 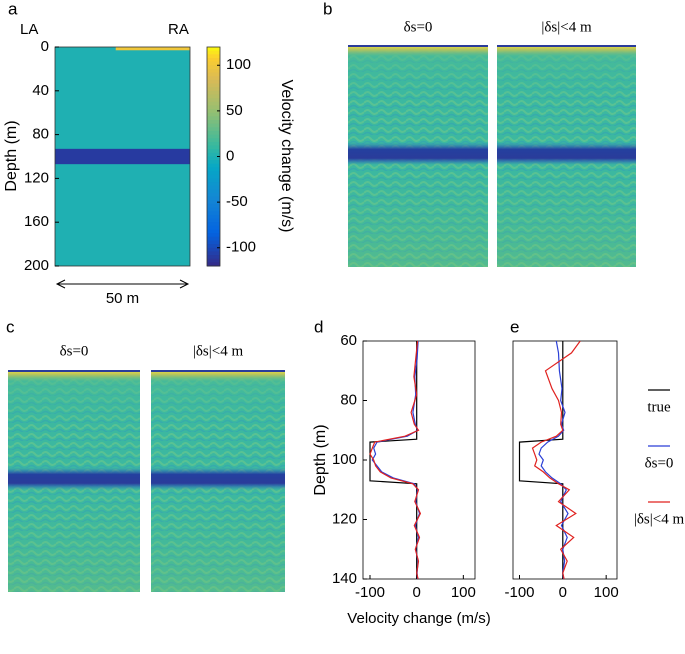 What do you see at coordinates (327, 9) in the screenshot?
I see `panel-label: b` at bounding box center [327, 9].